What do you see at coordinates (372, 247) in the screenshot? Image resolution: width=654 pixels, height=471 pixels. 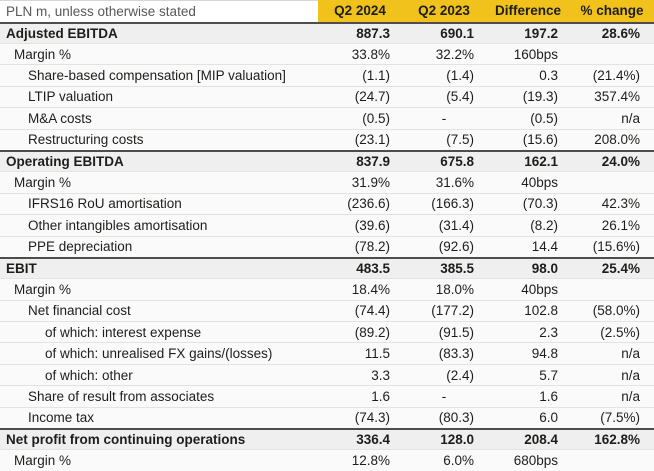 I see `cell-q2-2024: (78.2)` at bounding box center [372, 247].